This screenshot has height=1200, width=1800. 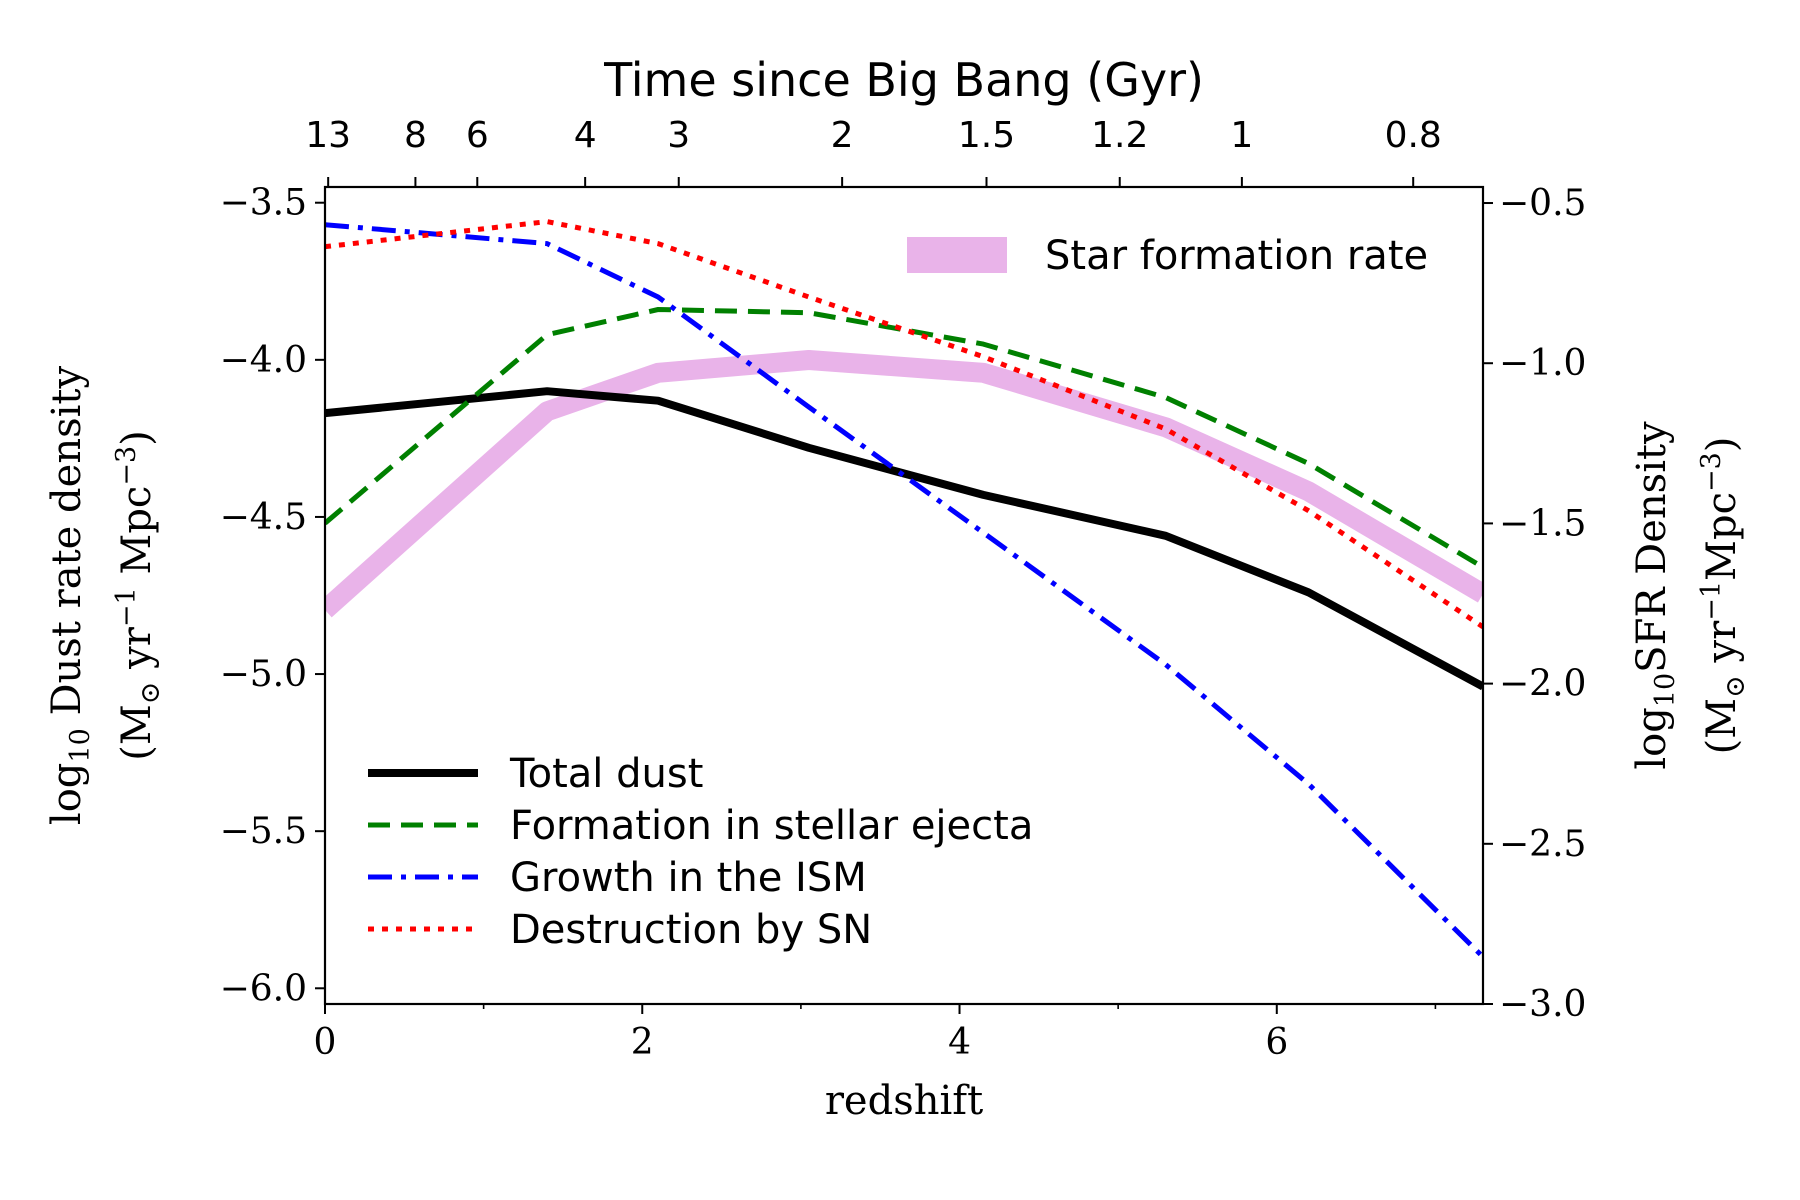 What do you see at coordinates (328, 135) in the screenshot?
I see `top-tick-label: 13` at bounding box center [328, 135].